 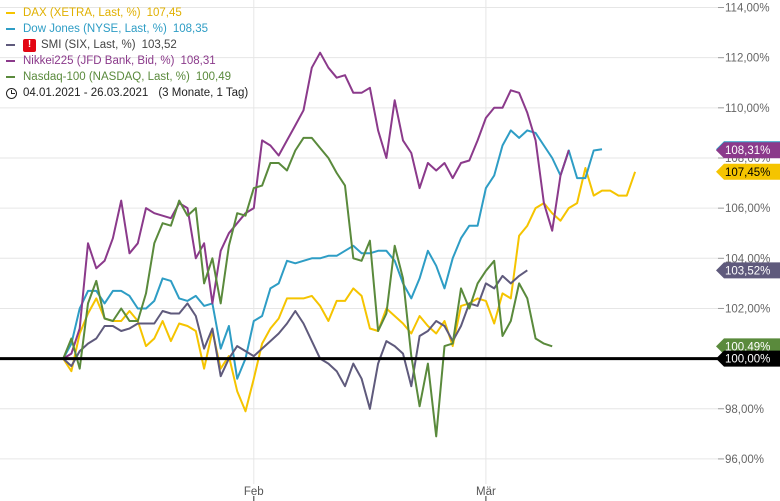 I want to click on x-tick-label: Mär, so click(x=486, y=492).